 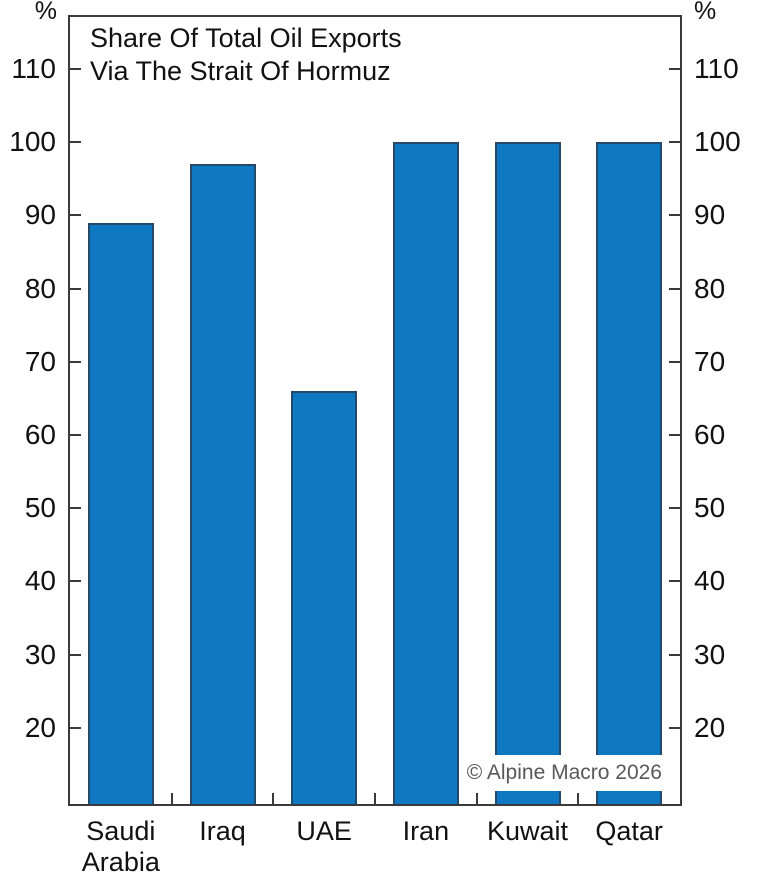 What do you see at coordinates (40, 581) in the screenshot?
I see `y-tick-label-left: 40` at bounding box center [40, 581].